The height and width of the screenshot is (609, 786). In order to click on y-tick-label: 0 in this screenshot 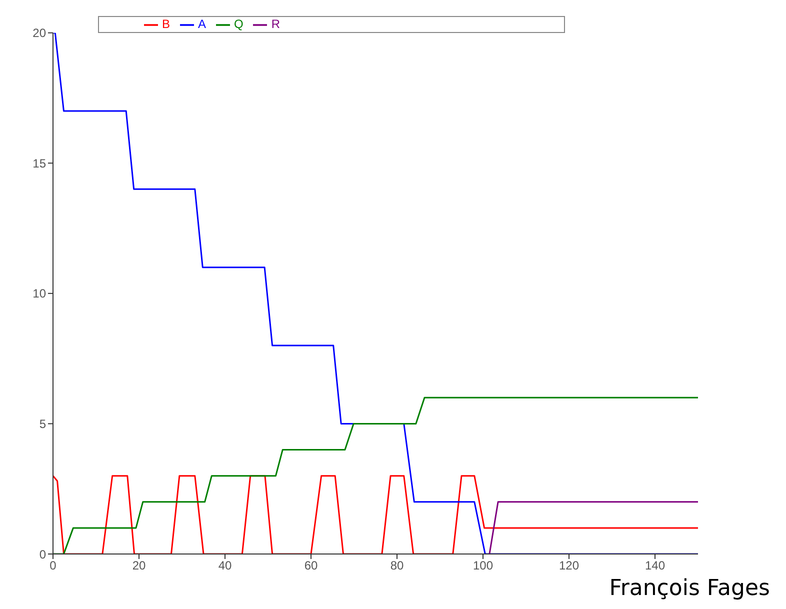, I will do `click(42, 554)`.